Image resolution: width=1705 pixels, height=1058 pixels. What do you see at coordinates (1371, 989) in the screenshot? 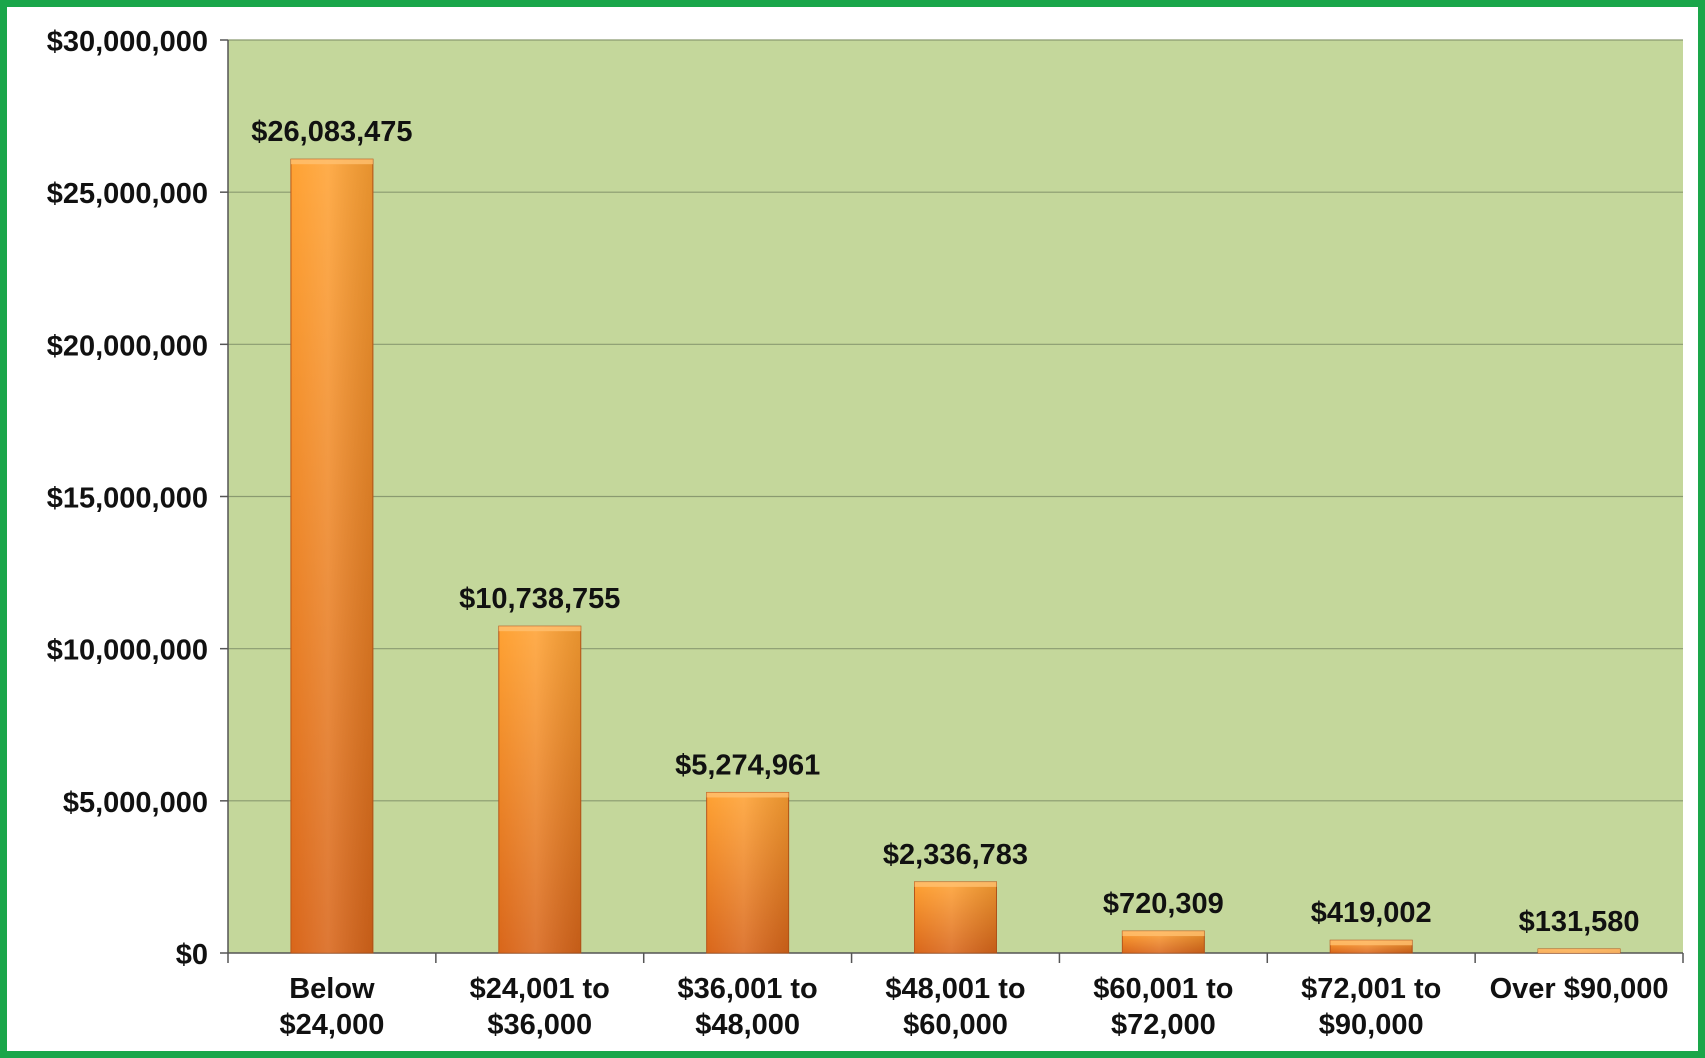
I see `x-category-label: $72,001 to` at bounding box center [1371, 989].